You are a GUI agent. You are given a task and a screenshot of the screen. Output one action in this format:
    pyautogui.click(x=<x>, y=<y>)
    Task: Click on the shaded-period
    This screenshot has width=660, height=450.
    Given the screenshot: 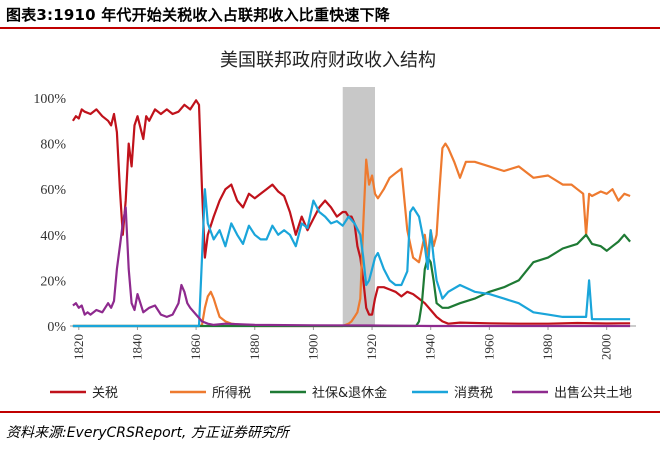 What is the action you would take?
    pyautogui.click(x=358, y=206)
    